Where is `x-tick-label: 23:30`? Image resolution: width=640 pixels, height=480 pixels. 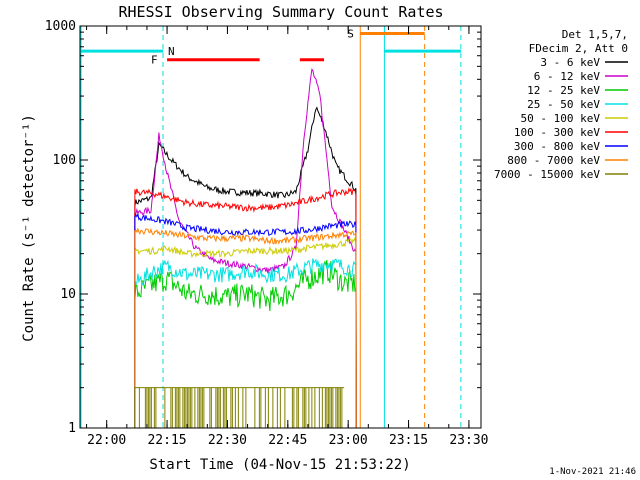
x-tick-label: 23:30 is located at coordinates (468, 440).